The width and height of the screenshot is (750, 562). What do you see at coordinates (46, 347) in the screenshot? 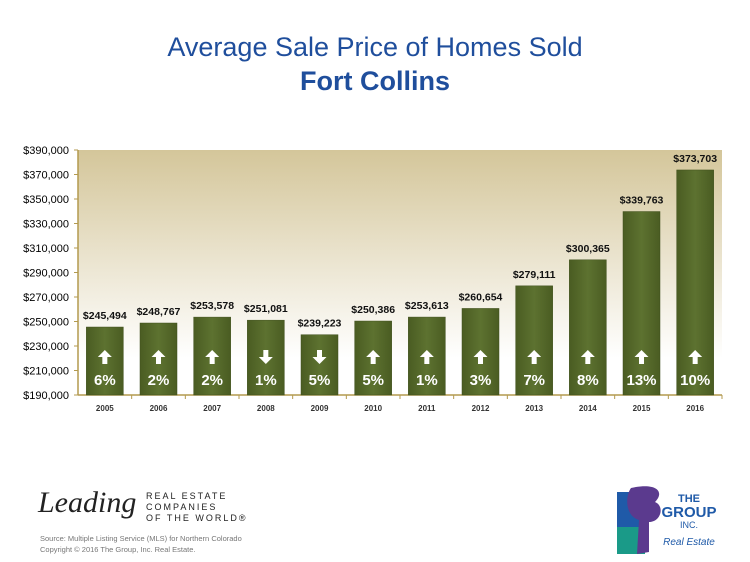
I see `y-tick-label: $230,000` at bounding box center [46, 347].